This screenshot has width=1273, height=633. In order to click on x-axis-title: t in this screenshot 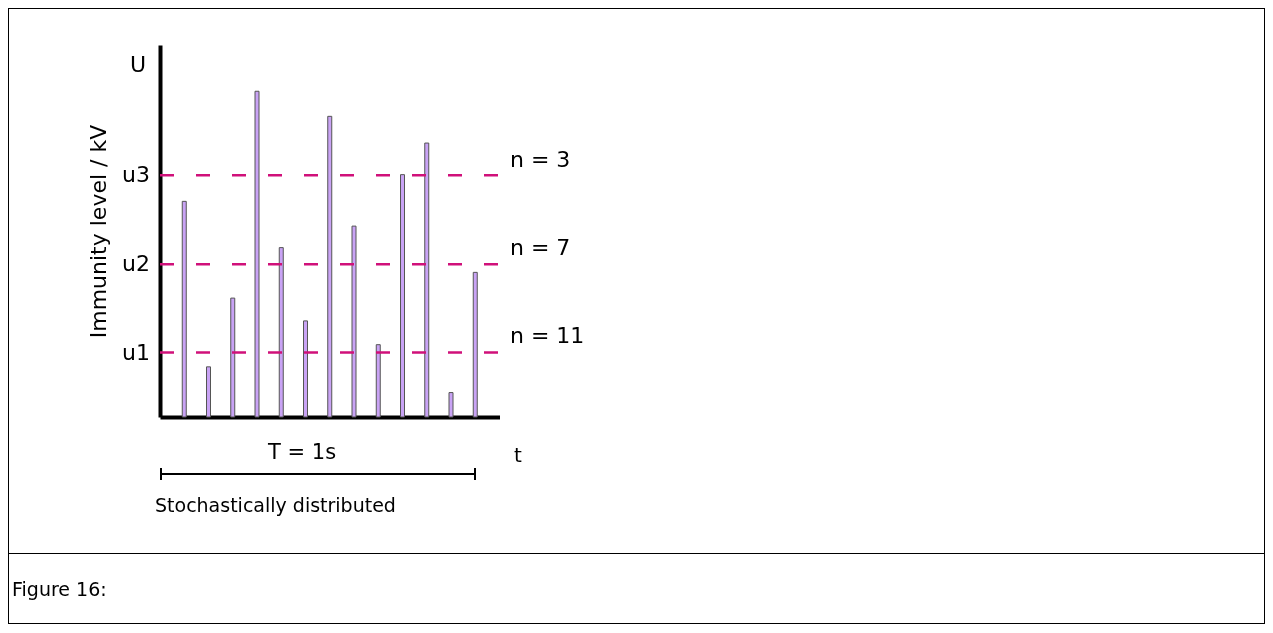, I will do `click(518, 454)`.